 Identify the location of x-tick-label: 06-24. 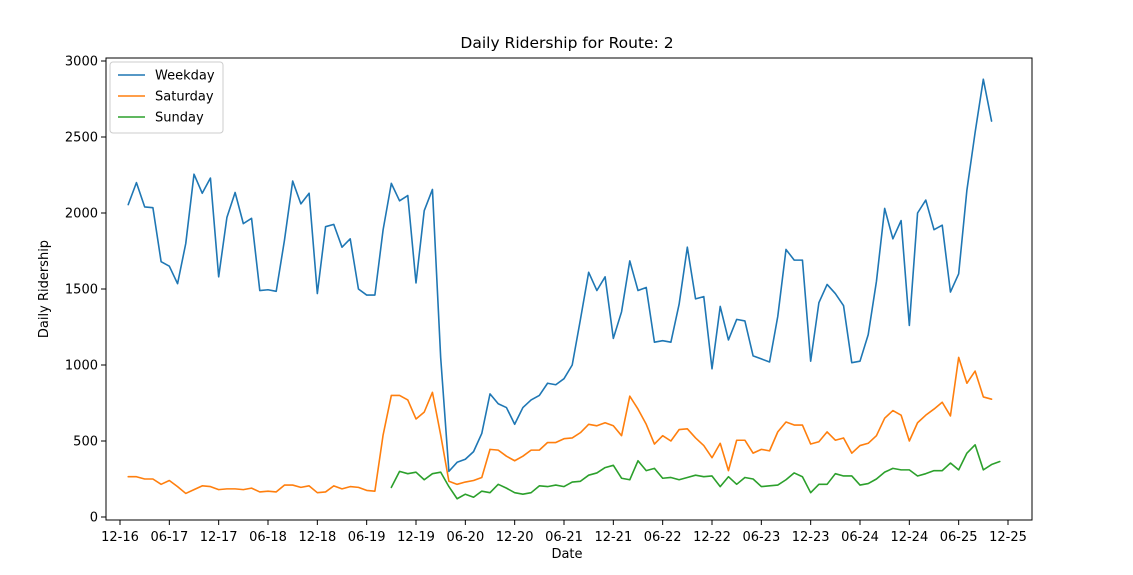
(860, 537).